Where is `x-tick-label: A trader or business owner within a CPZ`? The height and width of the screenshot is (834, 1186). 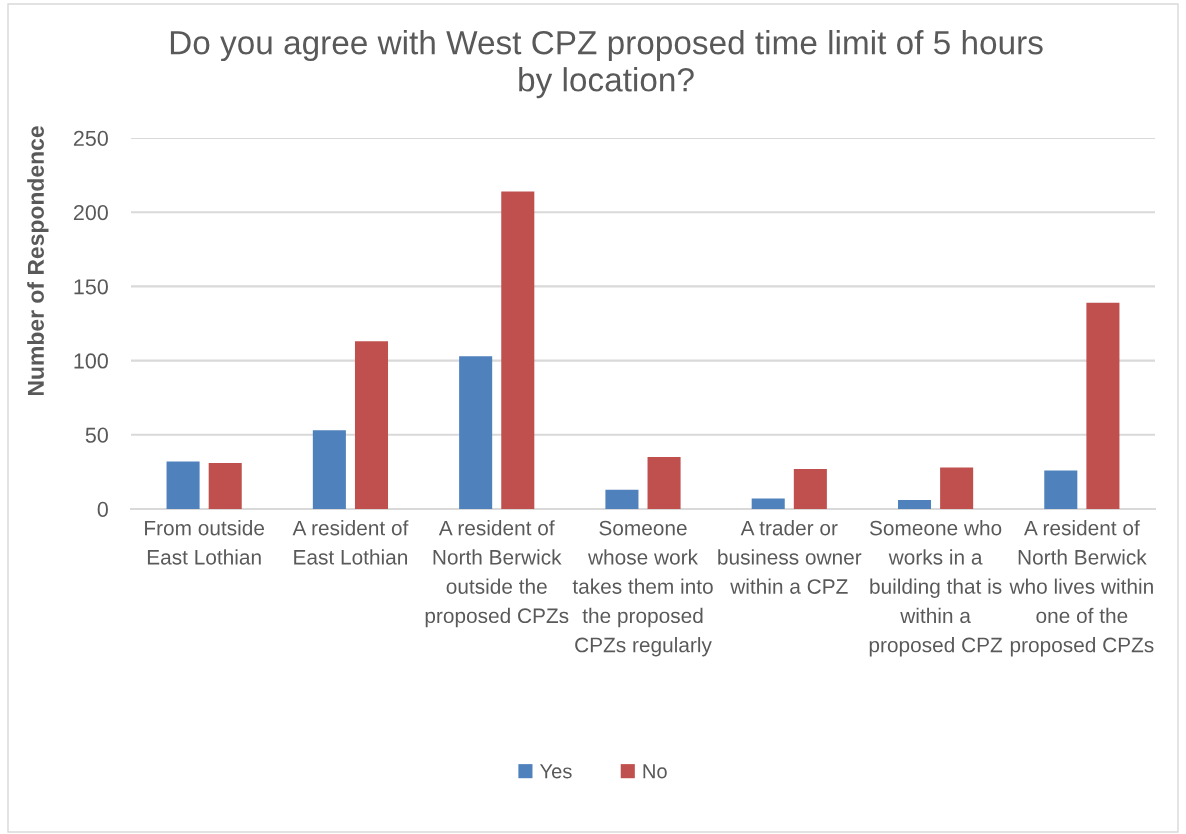 x-tick-label: A trader or business owner within a CPZ is located at coordinates (790, 557).